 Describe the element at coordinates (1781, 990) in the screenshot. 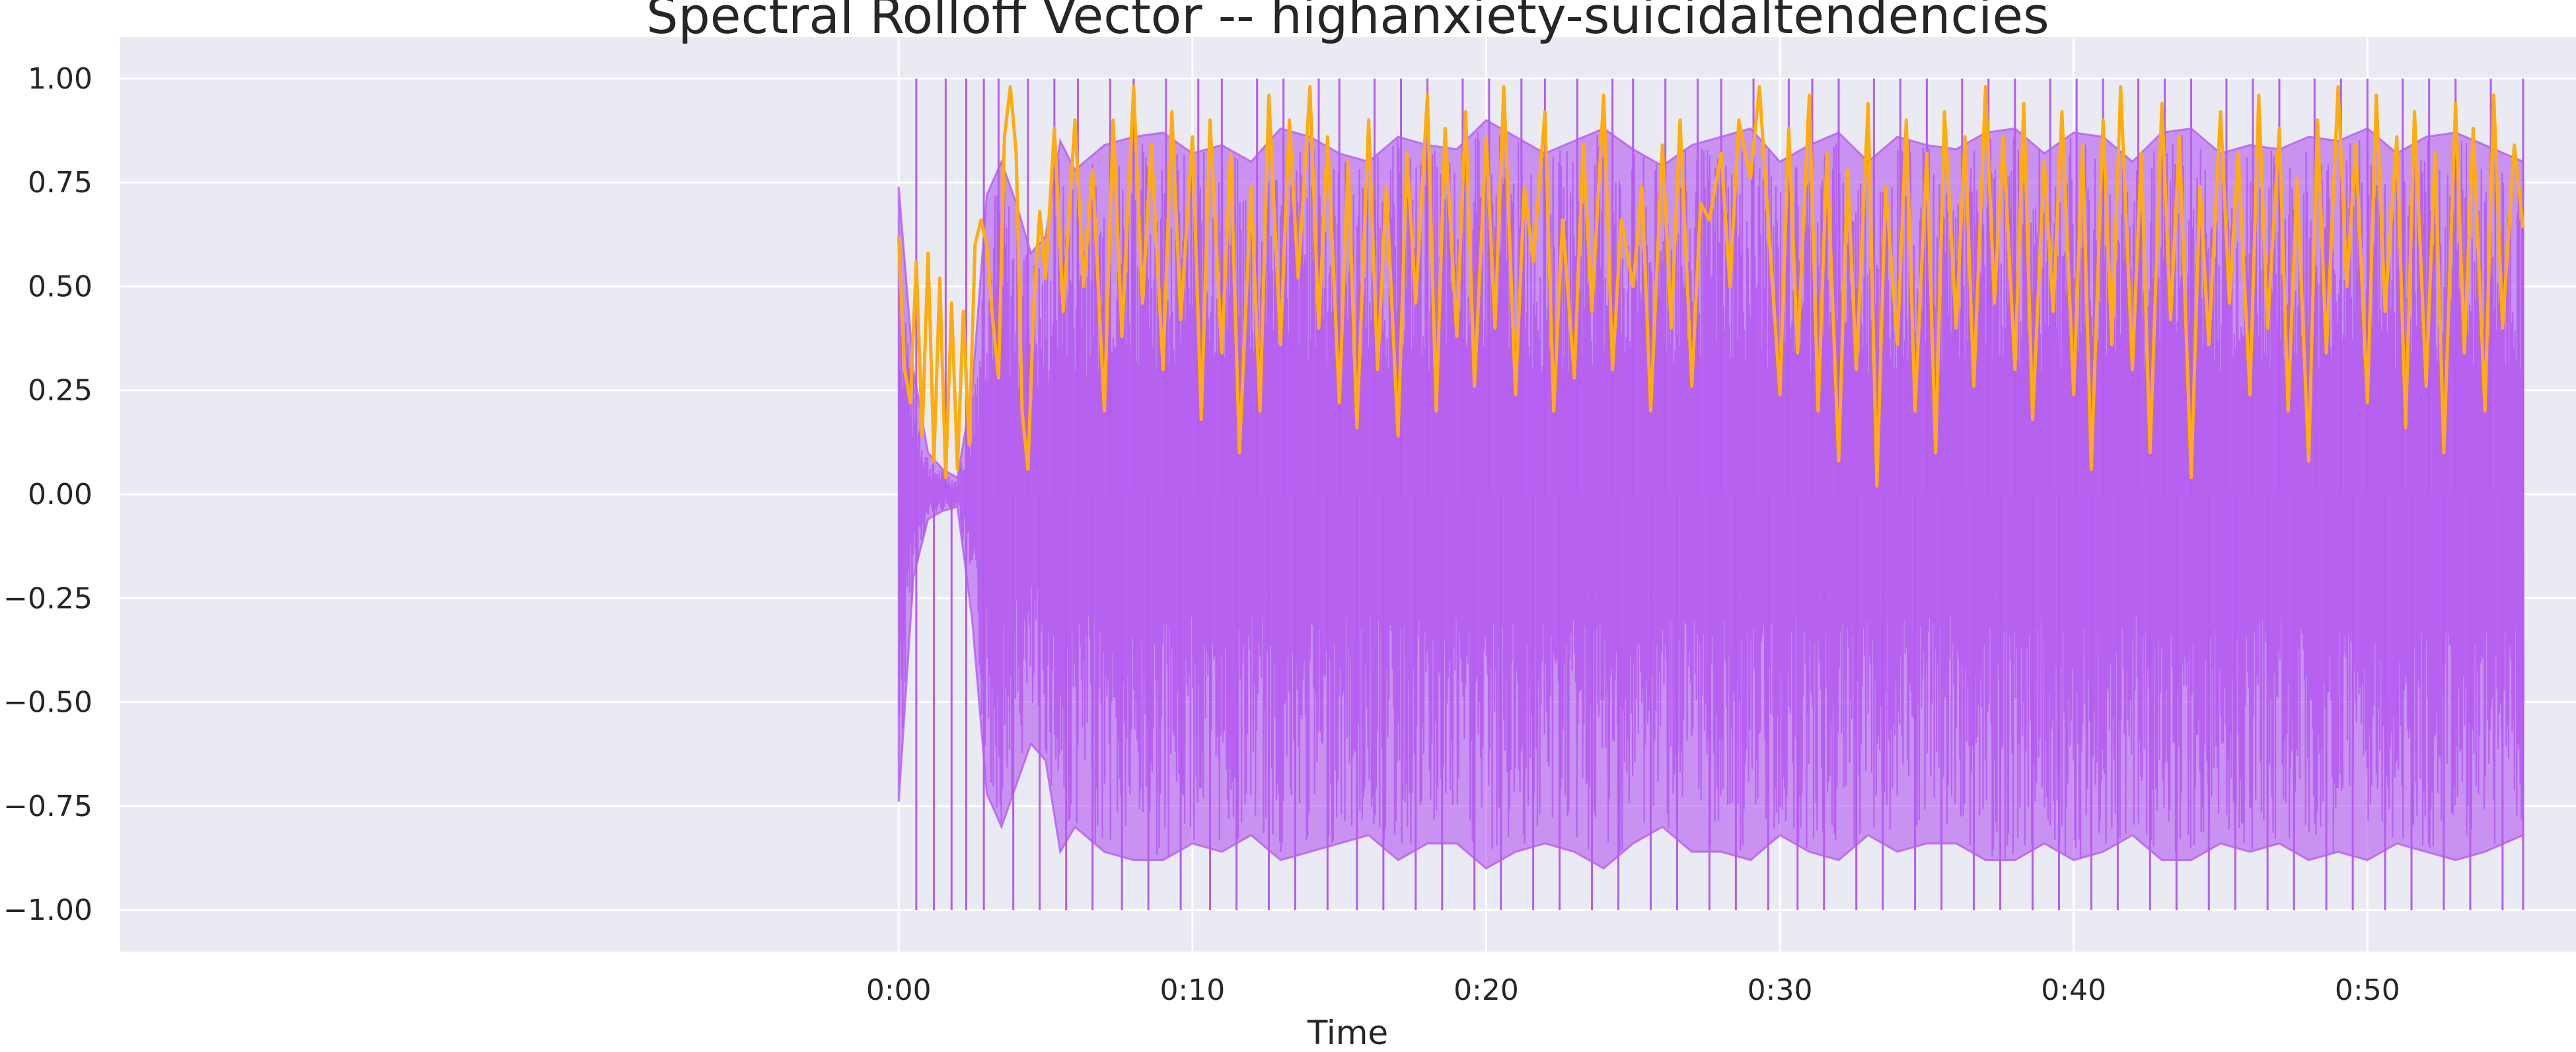

I see `x-tick-label: 0:30` at that location.